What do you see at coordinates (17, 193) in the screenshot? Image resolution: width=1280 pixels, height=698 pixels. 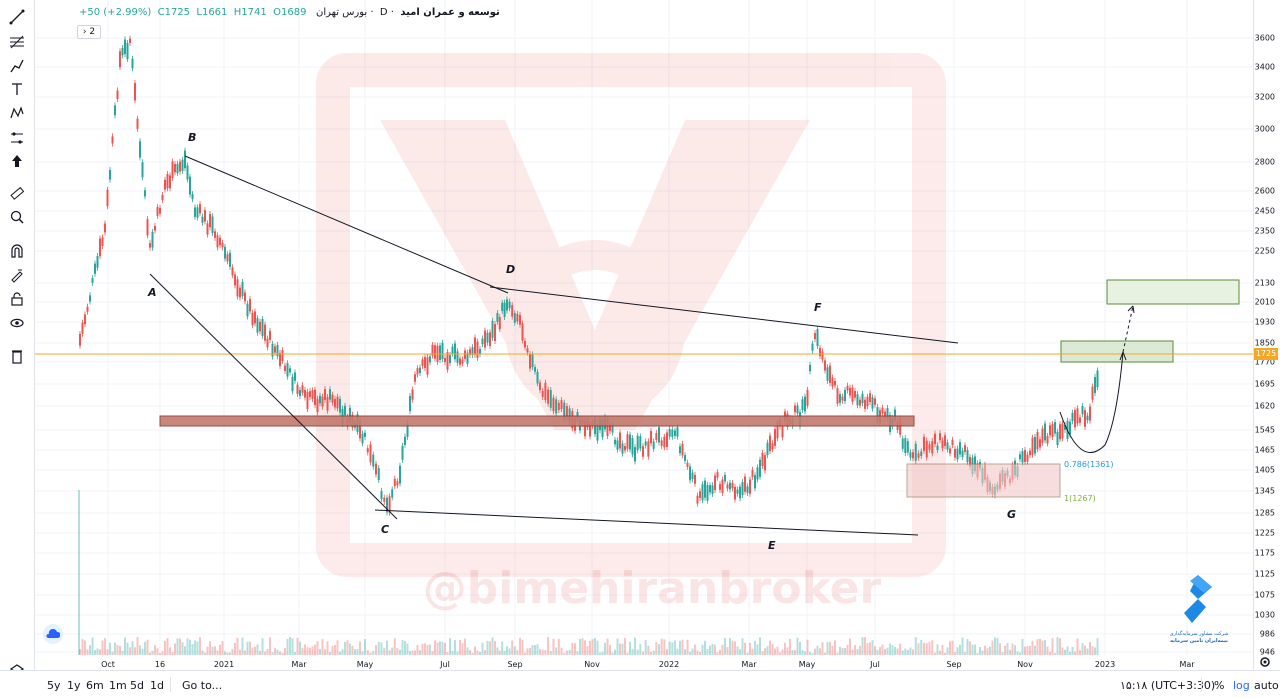 I see `ruler-icon` at bounding box center [17, 193].